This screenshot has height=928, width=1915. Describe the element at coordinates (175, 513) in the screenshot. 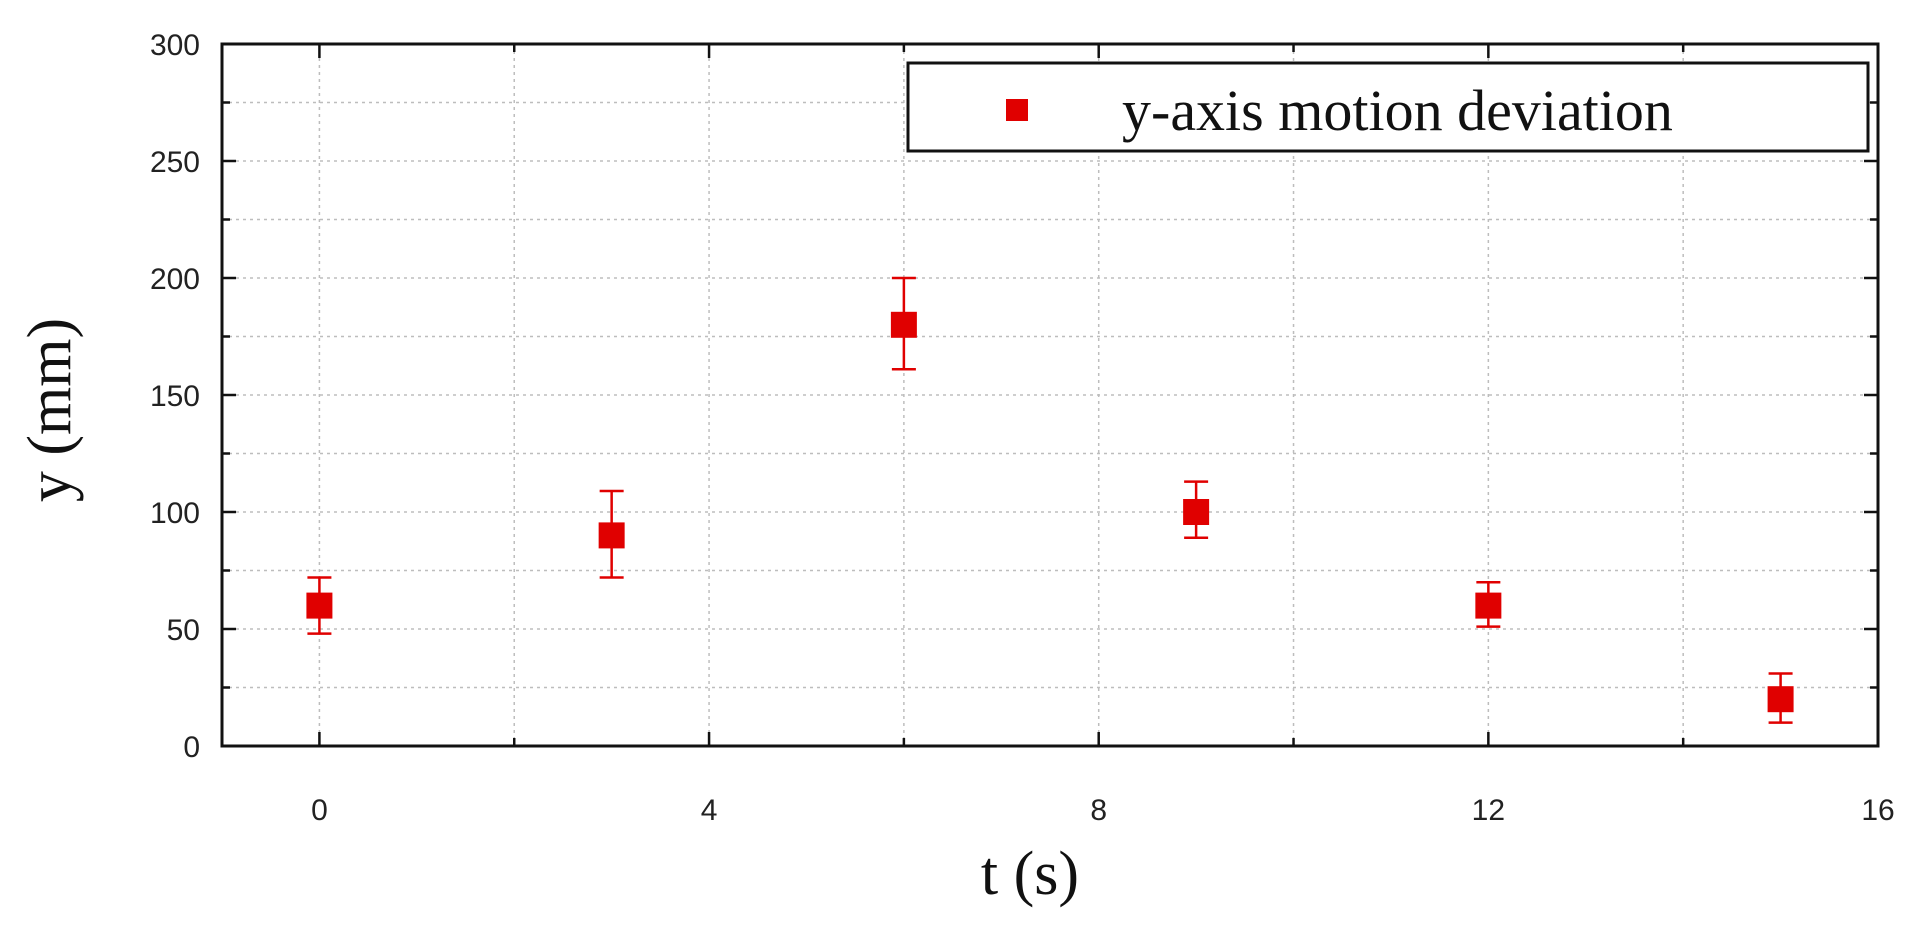

I see `y-tick-label: 100` at that location.